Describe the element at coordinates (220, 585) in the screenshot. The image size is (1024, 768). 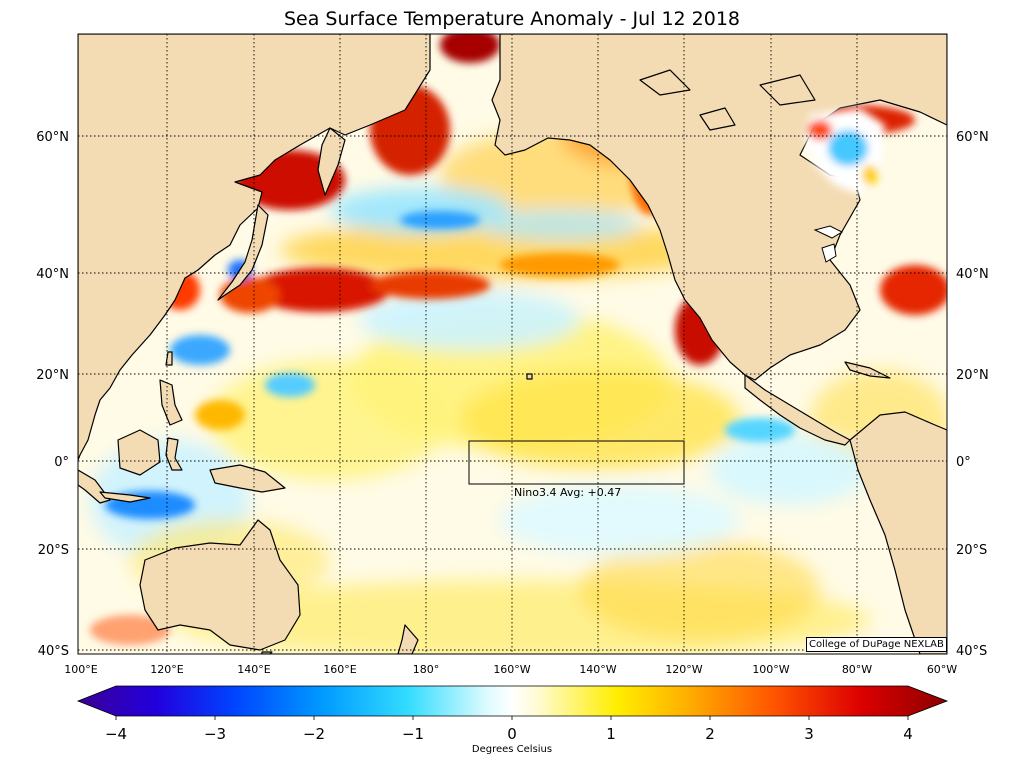
I see `australia-land` at that location.